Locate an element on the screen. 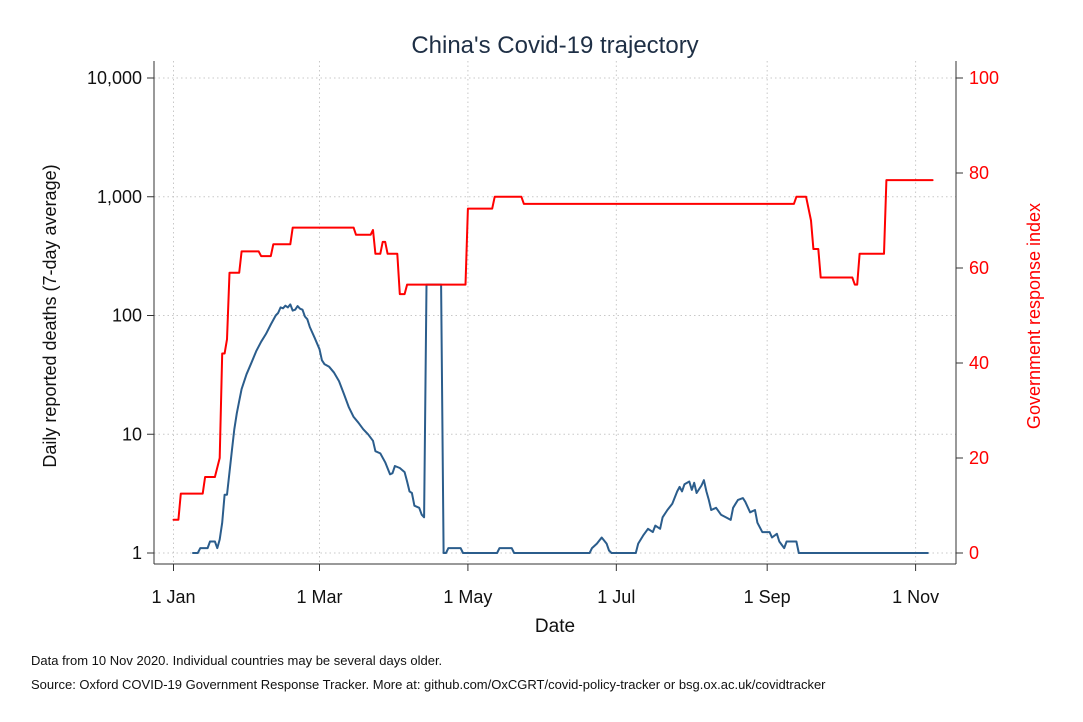 The width and height of the screenshot is (1083, 722). y-right-tick-label: 0 is located at coordinates (974, 553).